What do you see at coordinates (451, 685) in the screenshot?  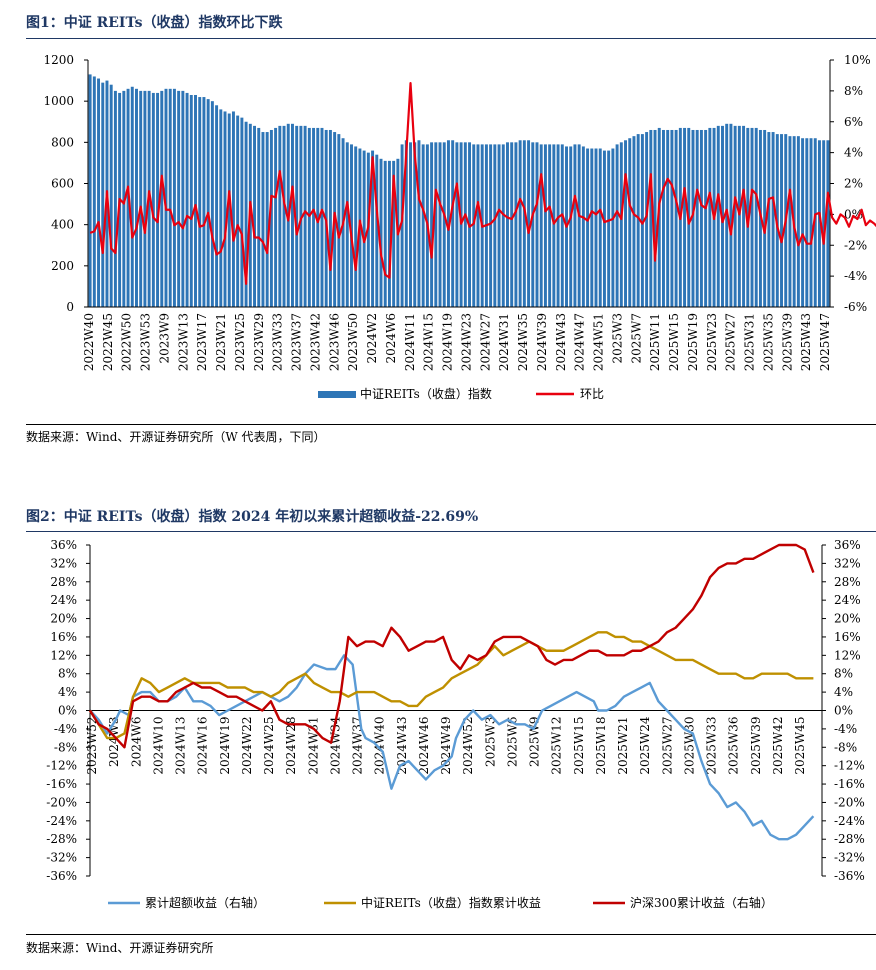 I see `reits-return-line` at bounding box center [451, 685].